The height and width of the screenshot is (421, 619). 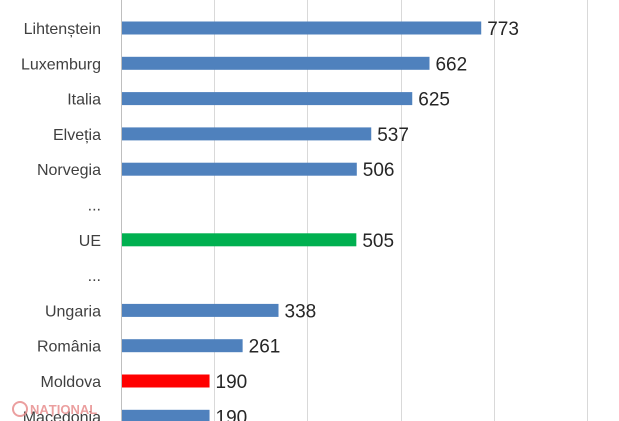 I want to click on category-label: Ungaria, so click(x=73, y=311).